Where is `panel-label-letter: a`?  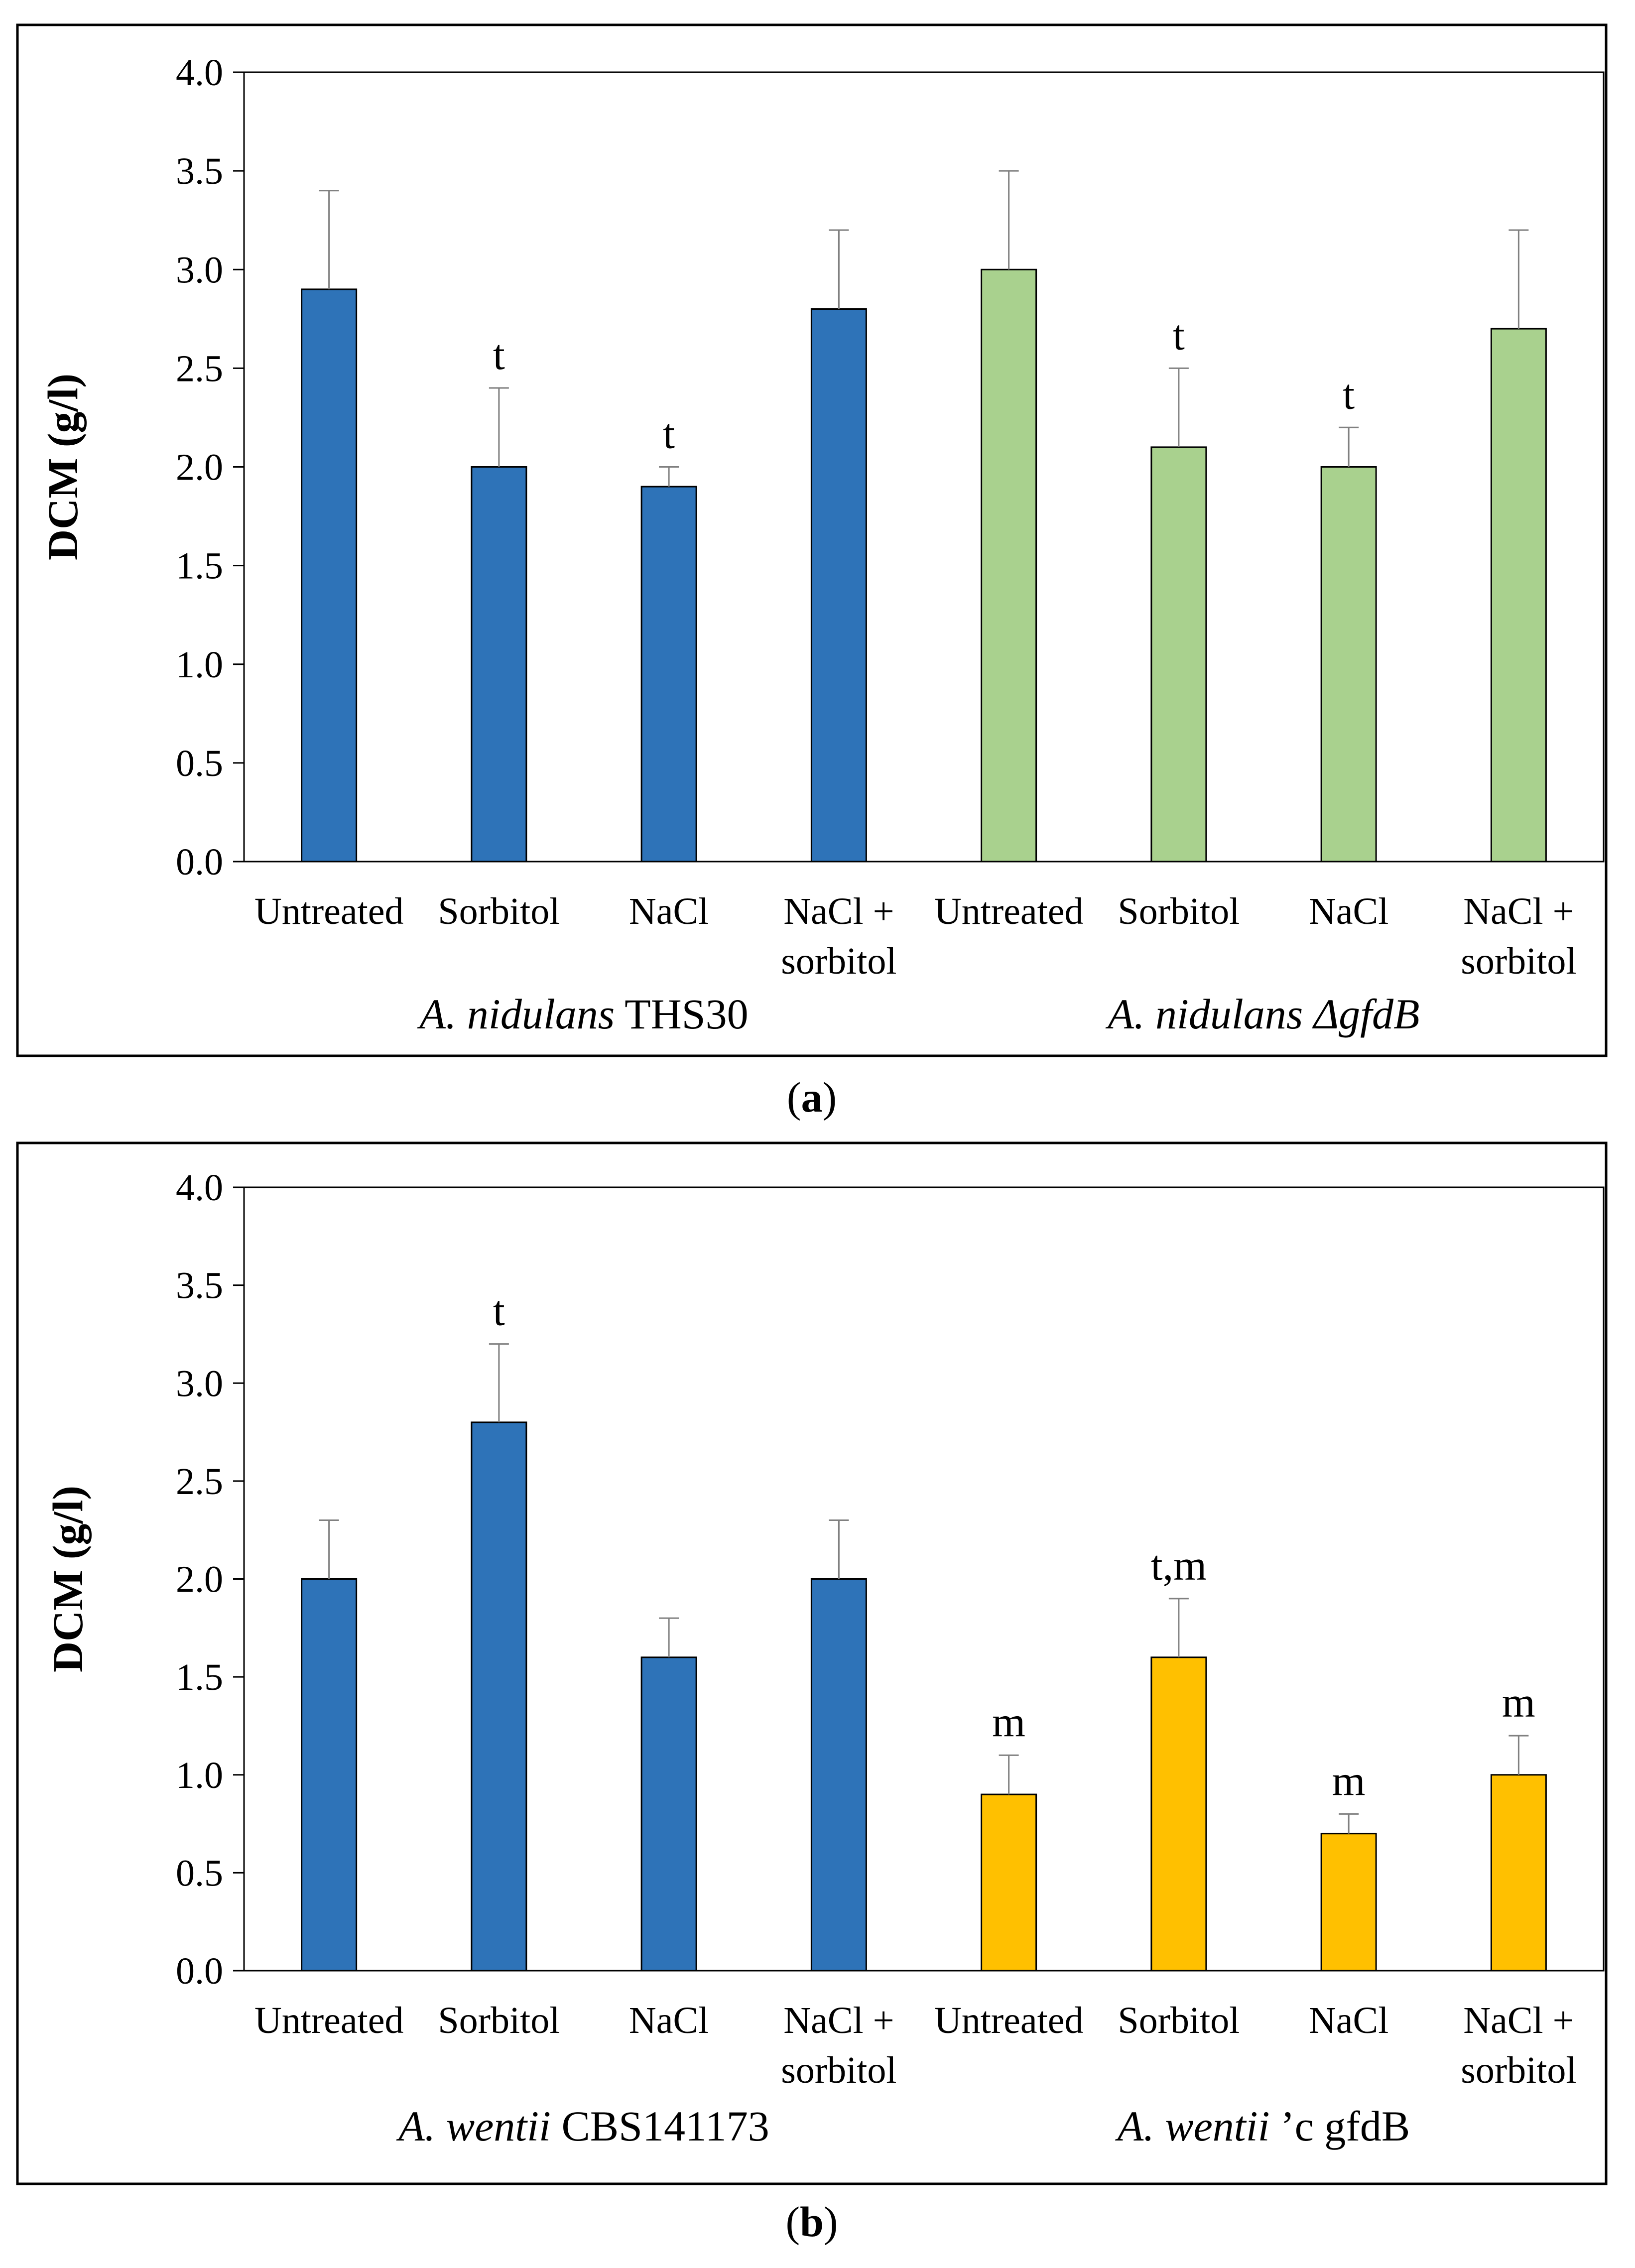 panel-label-letter: a is located at coordinates (812, 1097).